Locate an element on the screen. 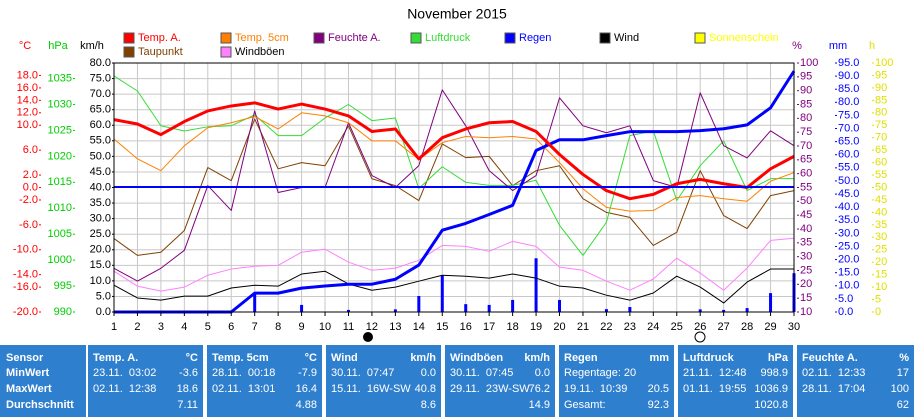  cell-value: 1020.8 is located at coordinates (771, 405).